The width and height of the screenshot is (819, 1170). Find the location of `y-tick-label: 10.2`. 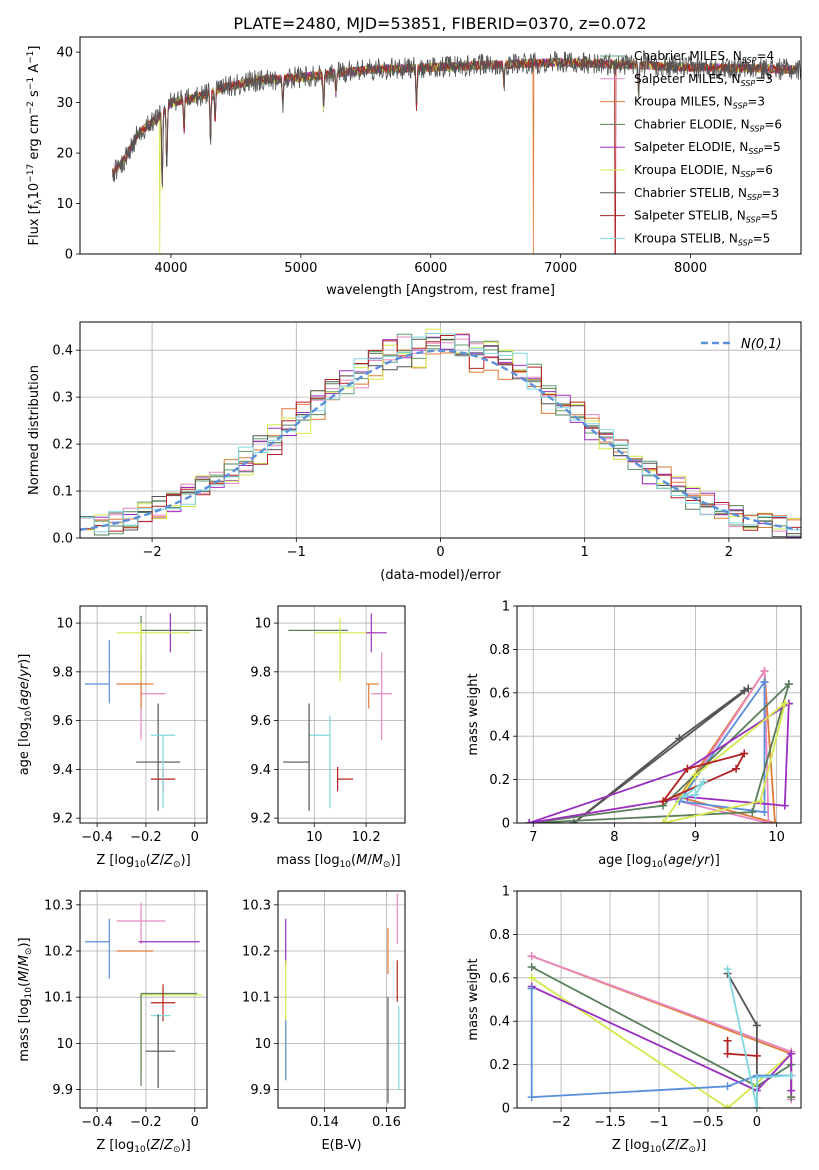

y-tick-label: 10.2 is located at coordinates (58, 952).